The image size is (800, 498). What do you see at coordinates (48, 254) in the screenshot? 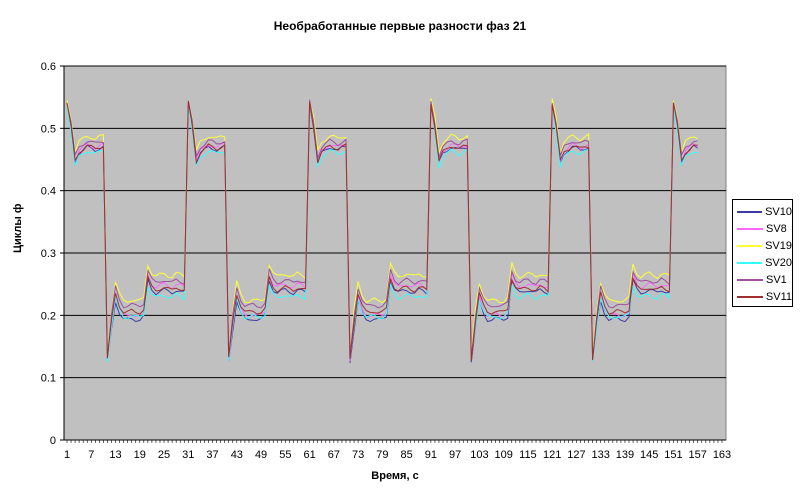
I see `y-tick-label: 0.3` at bounding box center [48, 254].